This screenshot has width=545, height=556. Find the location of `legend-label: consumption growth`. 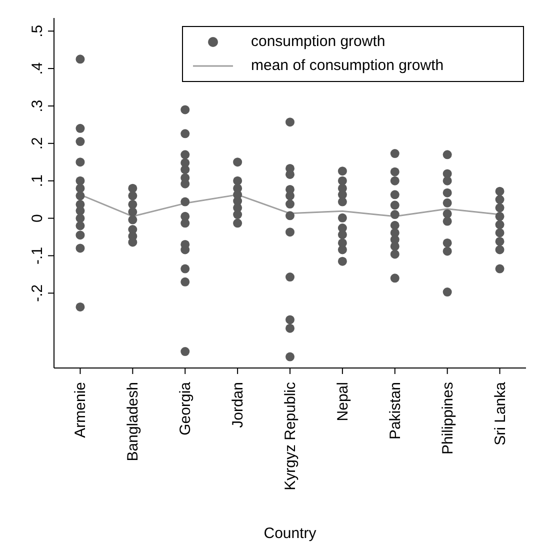

legend-label: consumption growth is located at coordinates (318, 41).